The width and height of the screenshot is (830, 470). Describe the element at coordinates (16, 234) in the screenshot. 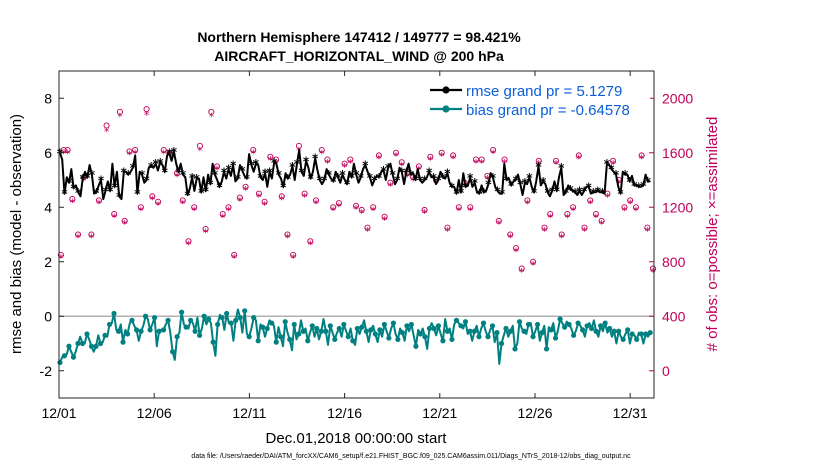

I see `y-axis-label: rmse and bias (model - observation)` at that location.